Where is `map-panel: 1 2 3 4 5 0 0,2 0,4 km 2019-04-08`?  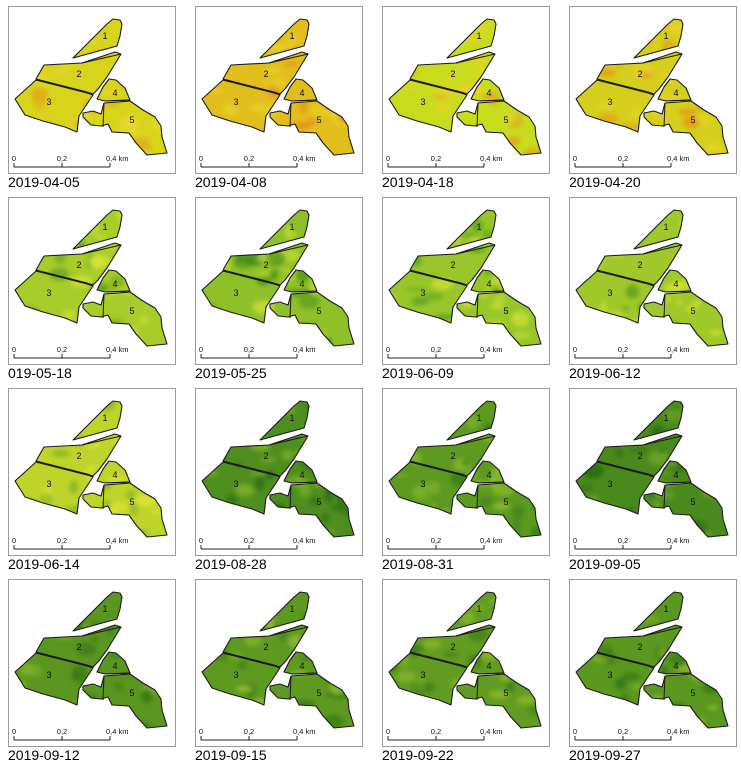 map-panel: 1 2 3 4 5 0 0,2 0,4 km 2019-04-08 is located at coordinates (282, 98).